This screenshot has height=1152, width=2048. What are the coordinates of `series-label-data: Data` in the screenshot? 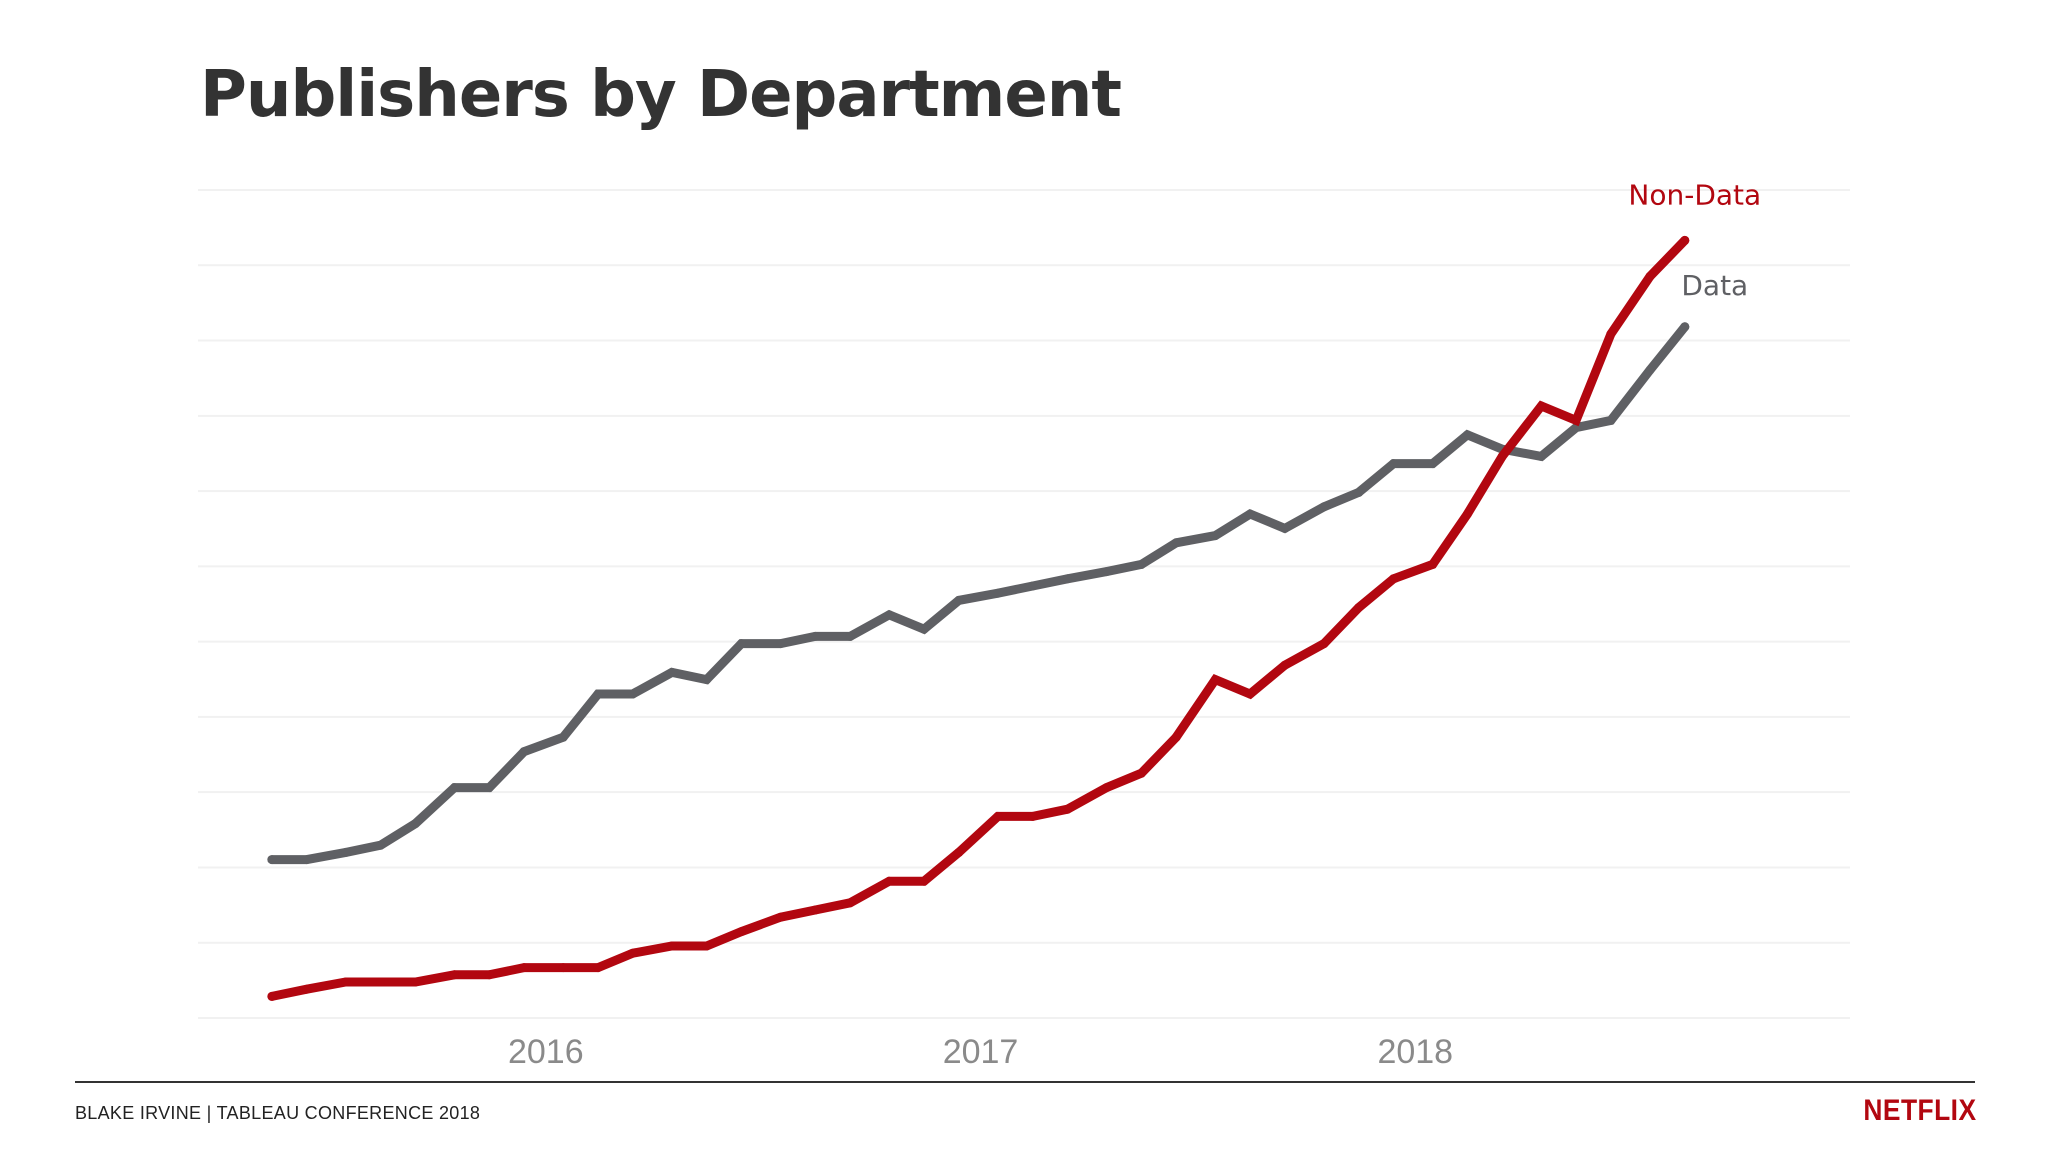 It's located at (1714, 285).